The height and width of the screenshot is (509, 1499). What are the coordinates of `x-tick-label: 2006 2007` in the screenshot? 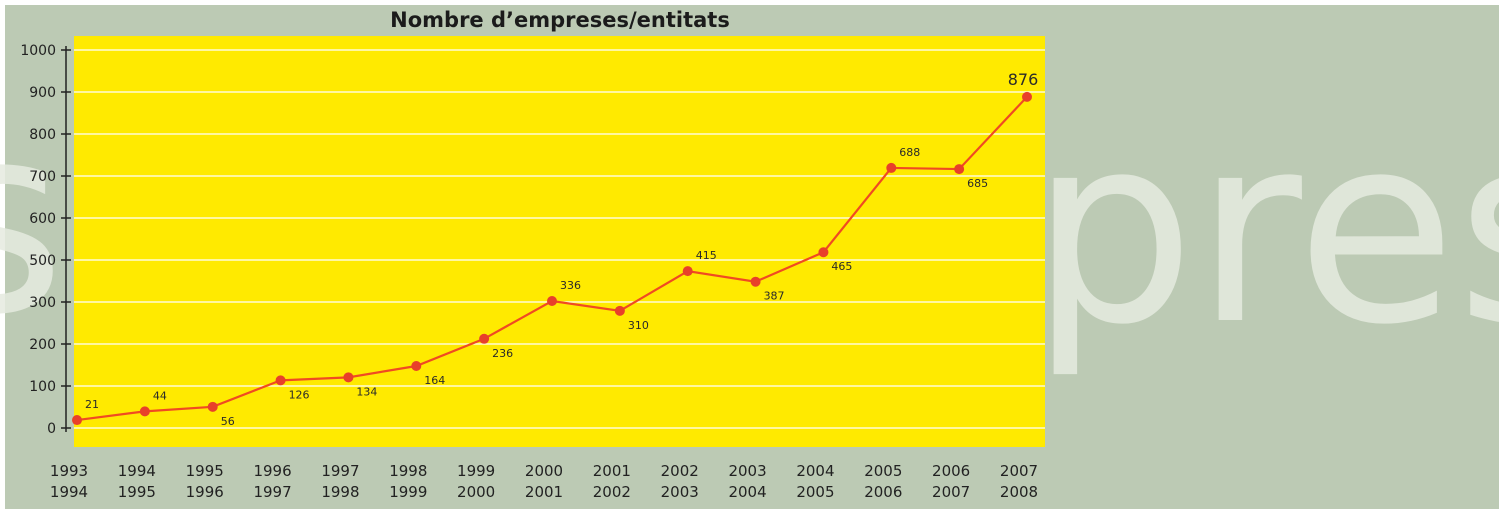 It's located at (951, 481).